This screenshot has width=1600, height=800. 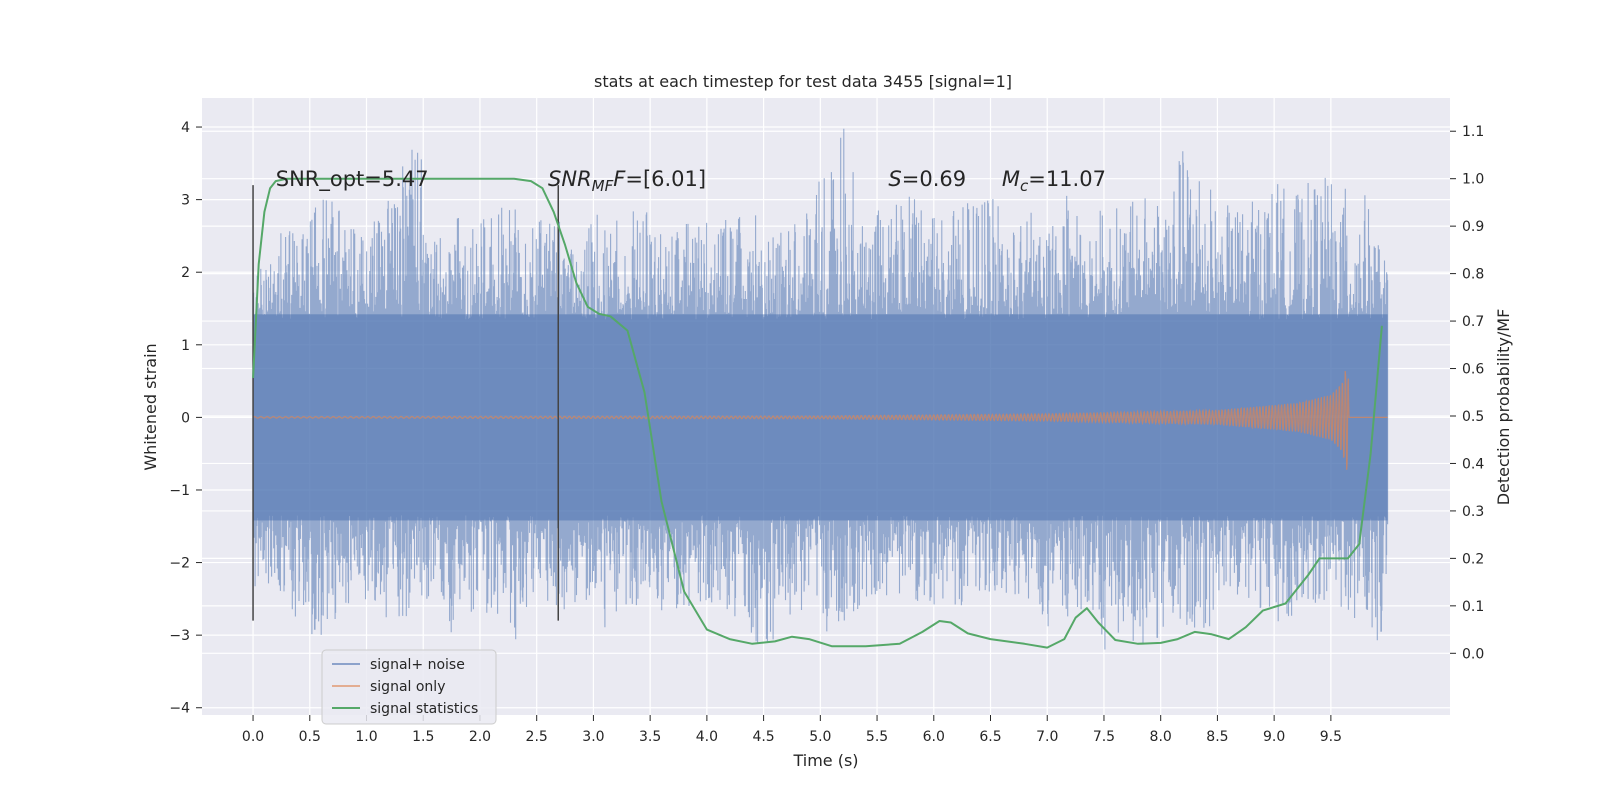 I want to click on y2-tick-label: 0.6, so click(x=1473, y=370).